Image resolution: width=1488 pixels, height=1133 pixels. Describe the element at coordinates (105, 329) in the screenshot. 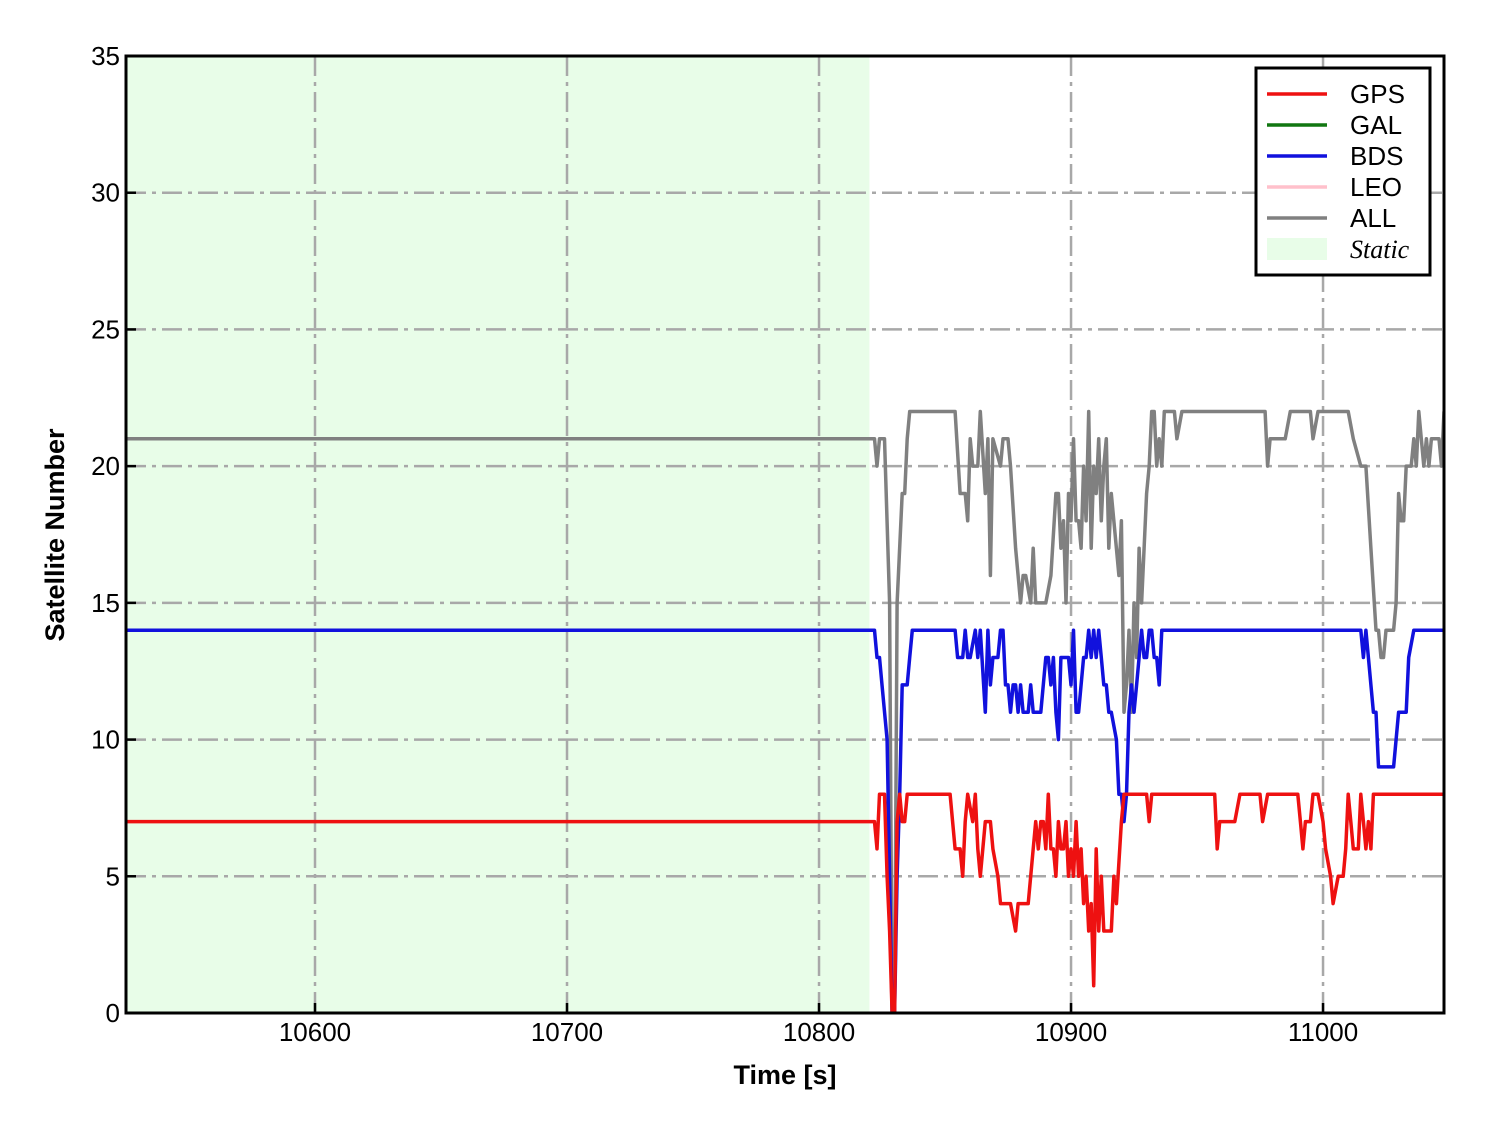

I see `y-tick-label-25: 25` at that location.